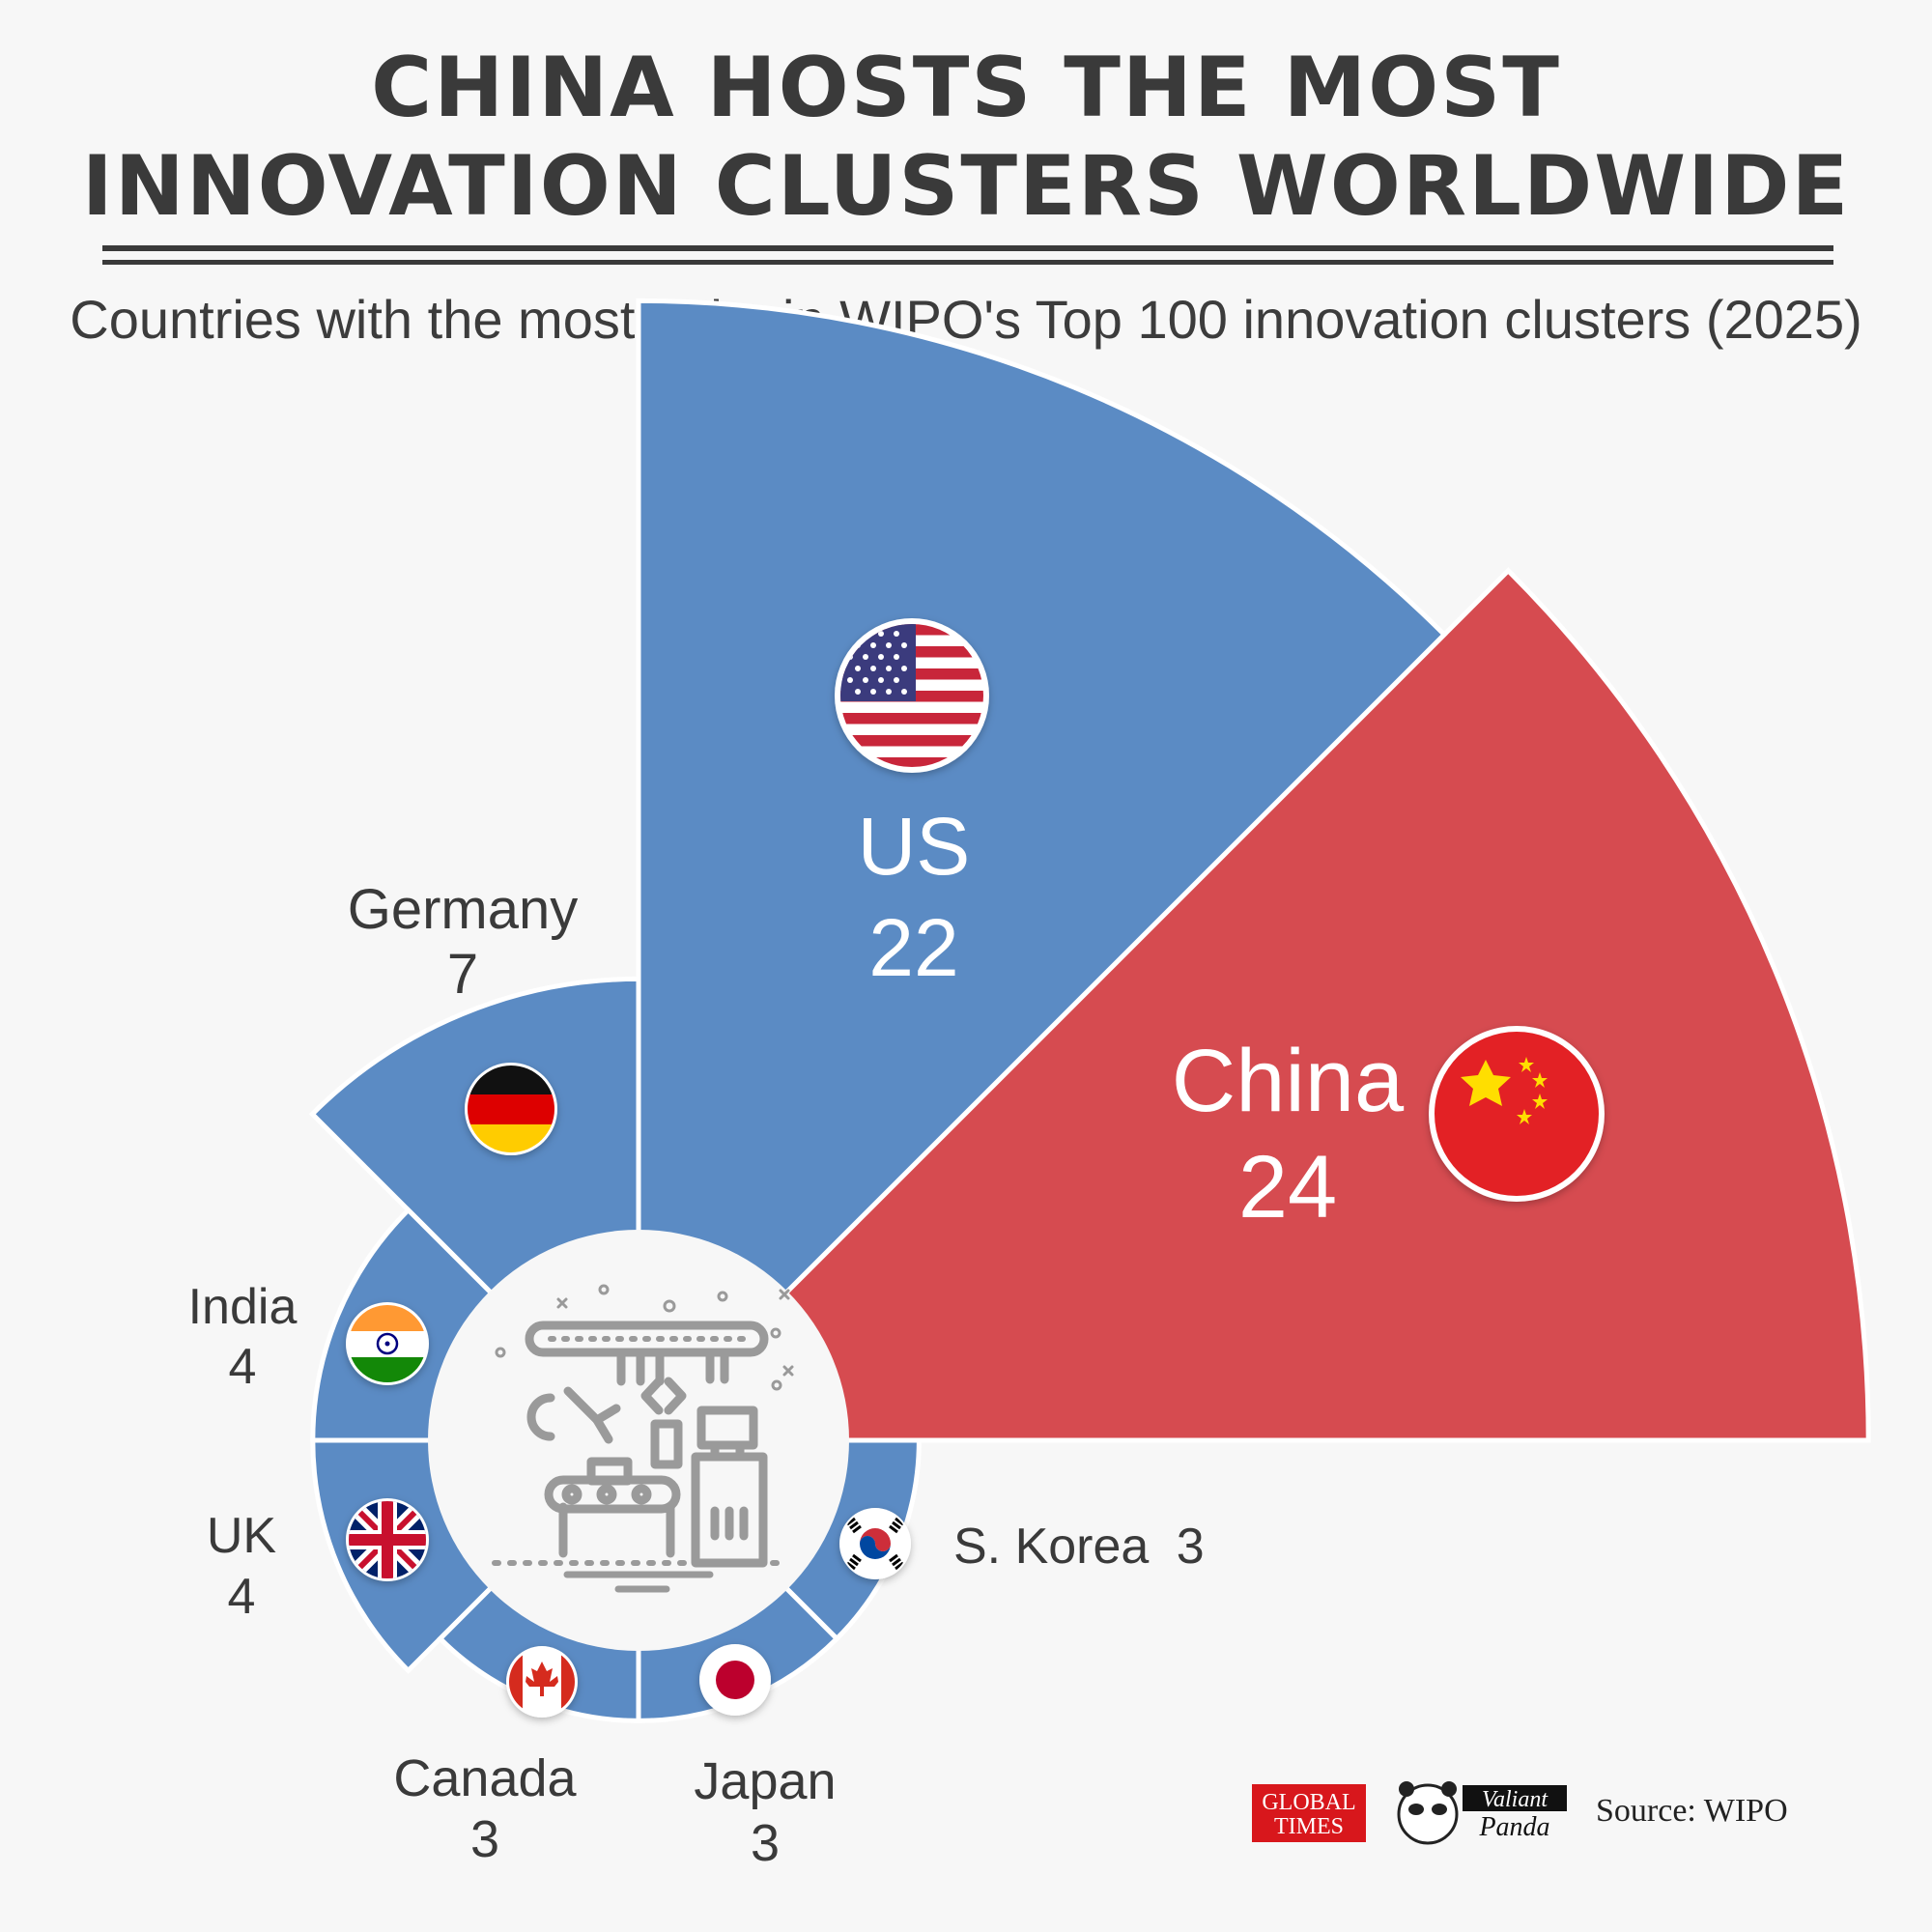 The image size is (1932, 1932). What do you see at coordinates (1517, 1114) in the screenshot?
I see `china-flag-icon` at bounding box center [1517, 1114].